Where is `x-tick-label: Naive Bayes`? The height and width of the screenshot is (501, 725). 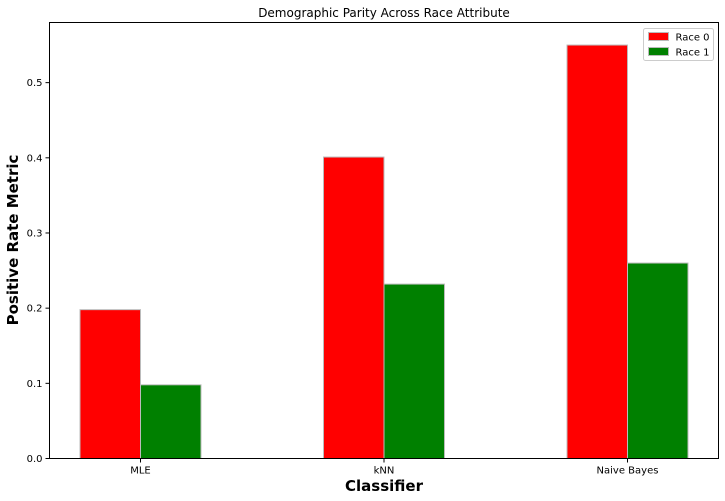 x-tick-label: Naive Bayes is located at coordinates (628, 471).